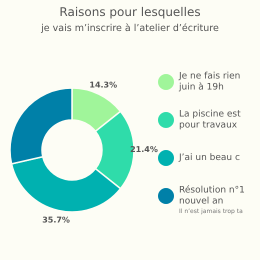 This screenshot has width=260, height=260. I want to click on data-label: 14.3%, so click(103, 85).